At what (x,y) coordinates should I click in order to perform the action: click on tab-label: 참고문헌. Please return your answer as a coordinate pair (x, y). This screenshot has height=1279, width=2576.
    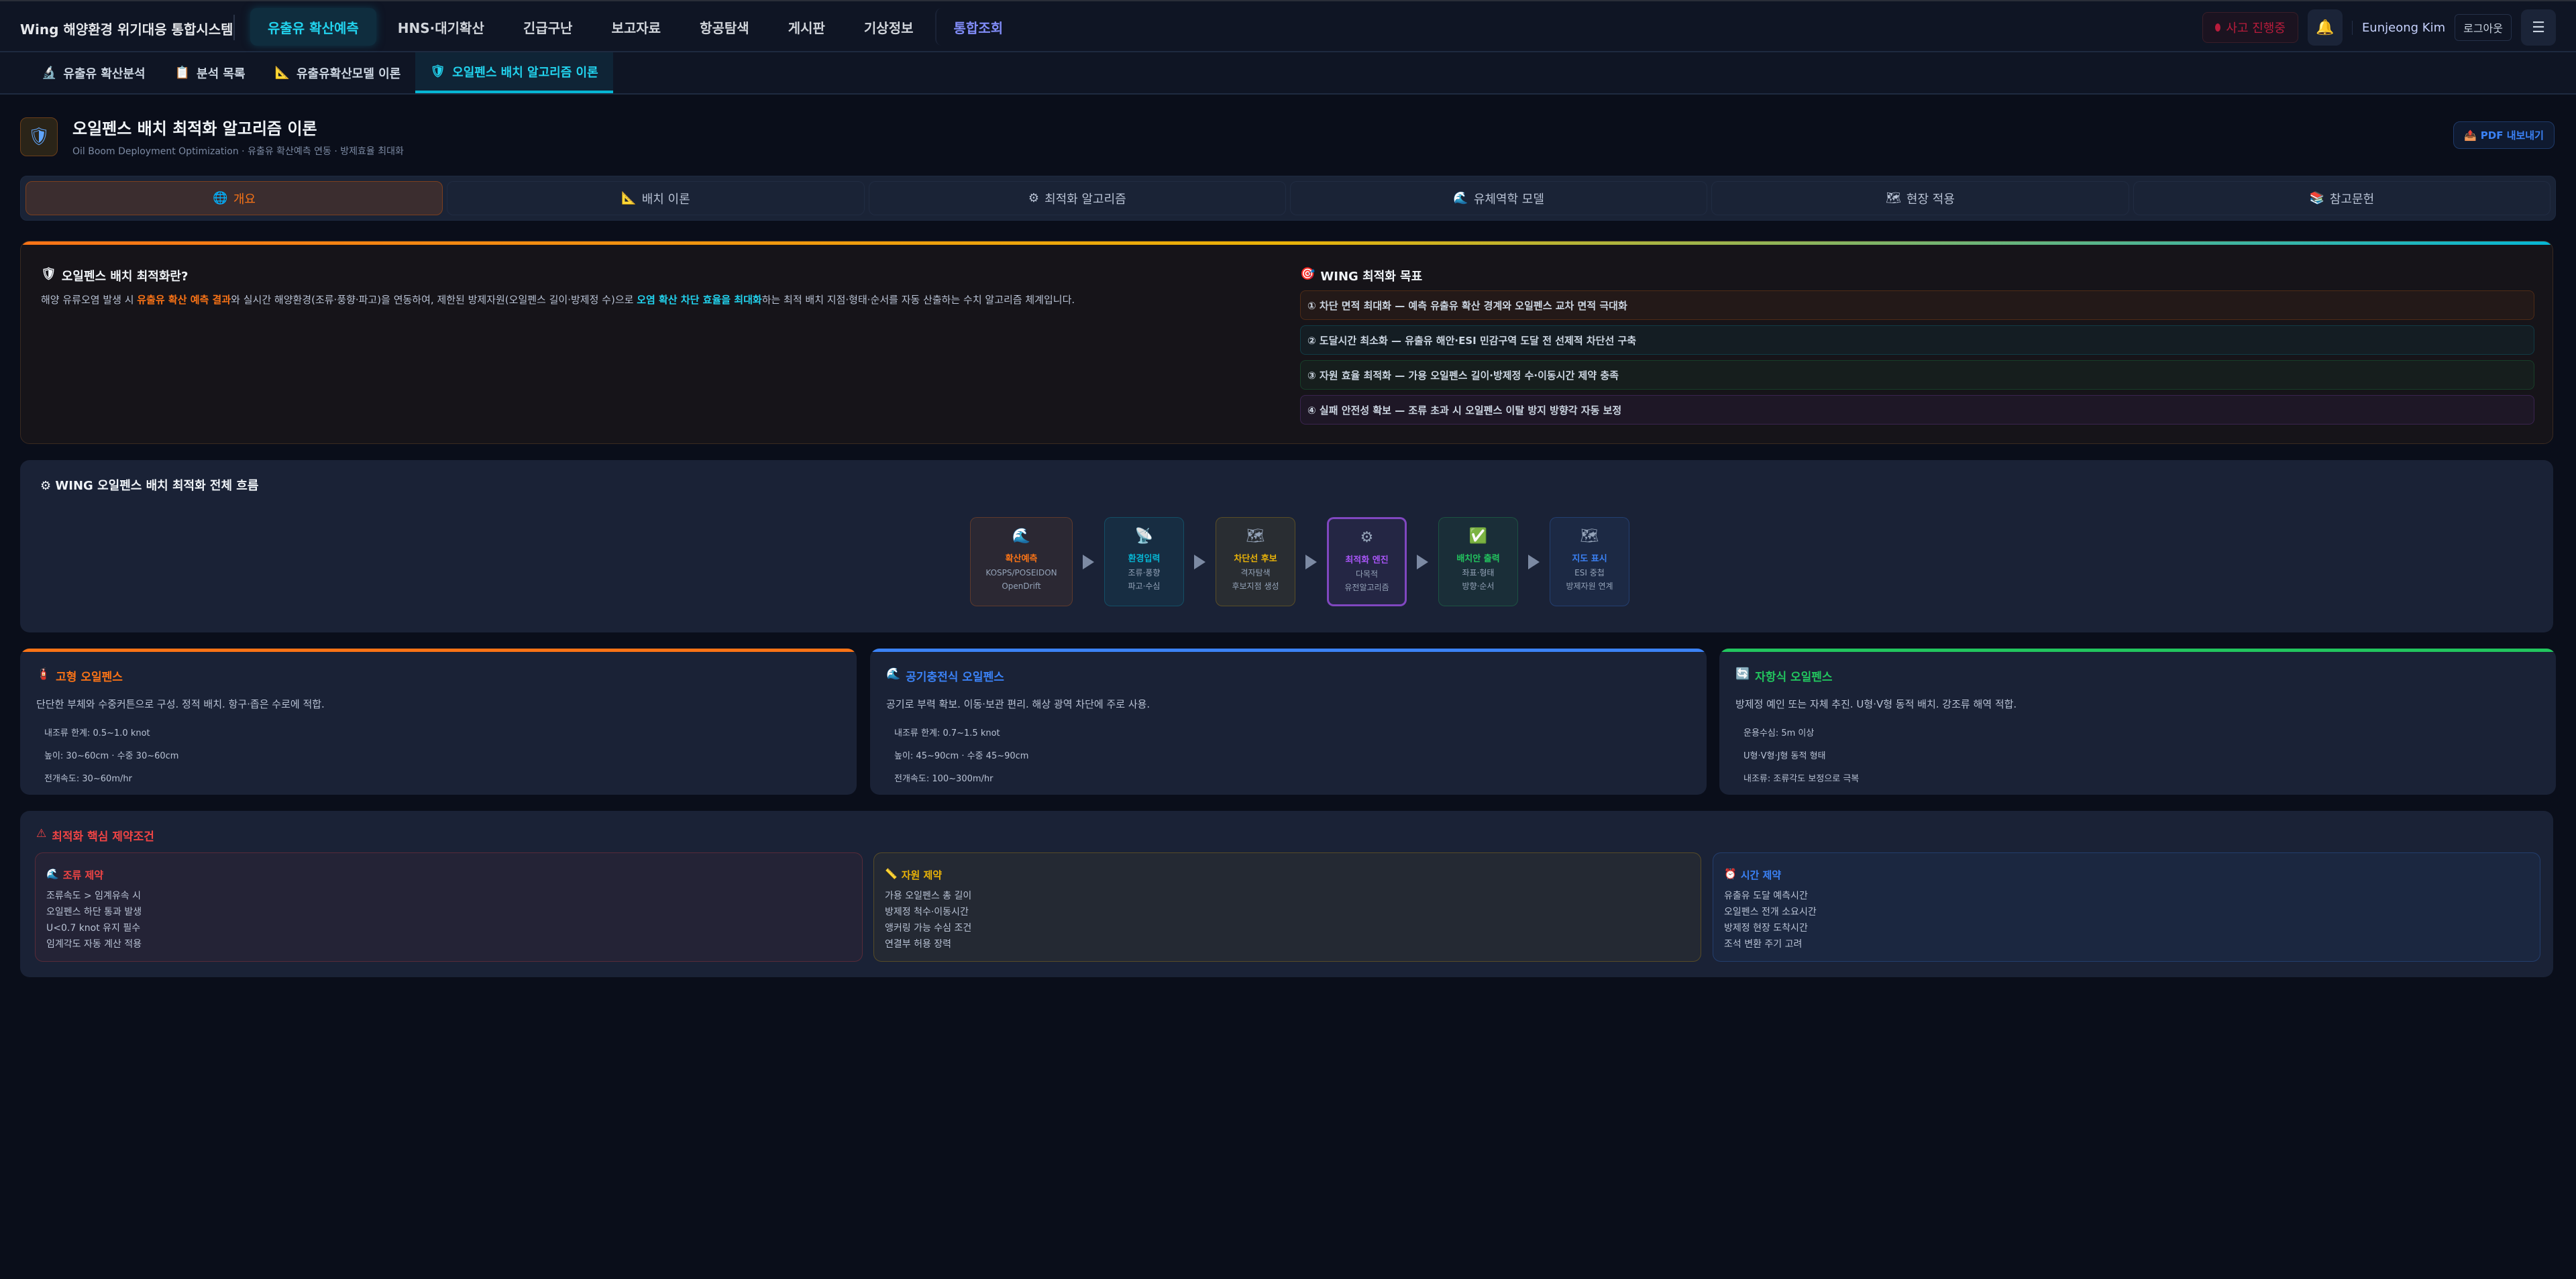
    Looking at the image, I should click on (2352, 199).